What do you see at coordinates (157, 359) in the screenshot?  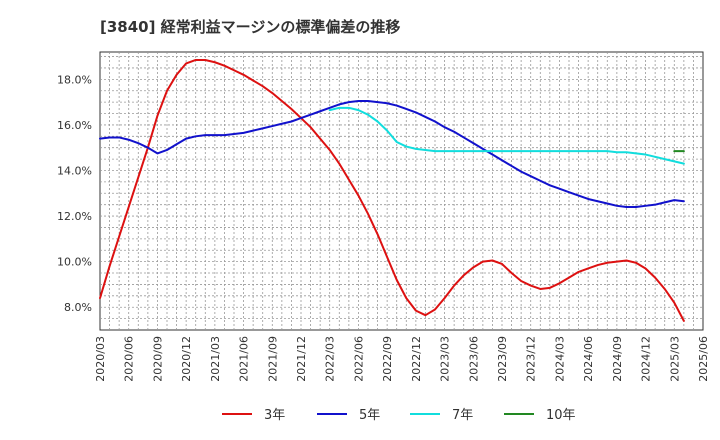 I see `x-tick-label: 2020/09` at bounding box center [157, 359].